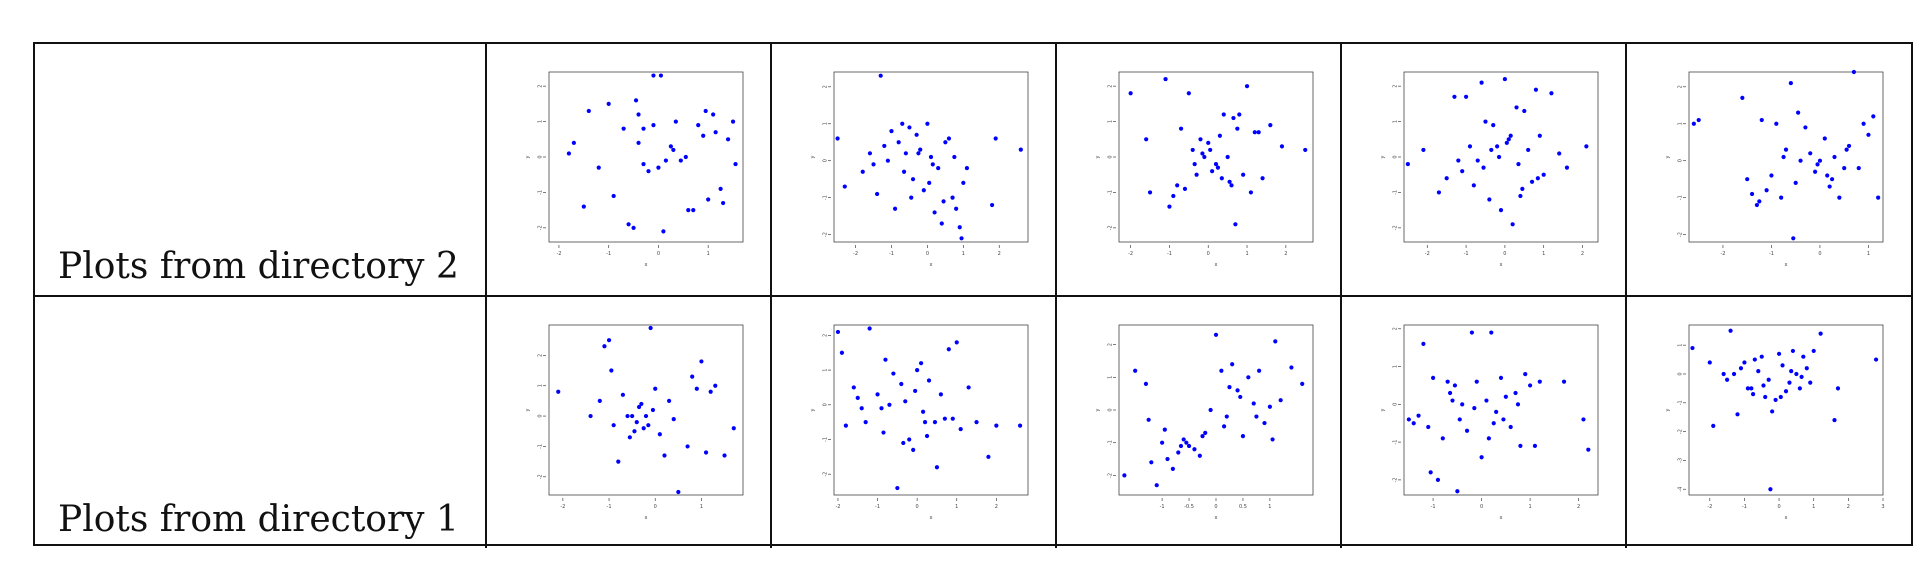  Describe the element at coordinates (1204, 169) in the screenshot. I see `scatter-plot: -2 -1 0 1 2 -2 -1 0 1 2 x y` at that location.